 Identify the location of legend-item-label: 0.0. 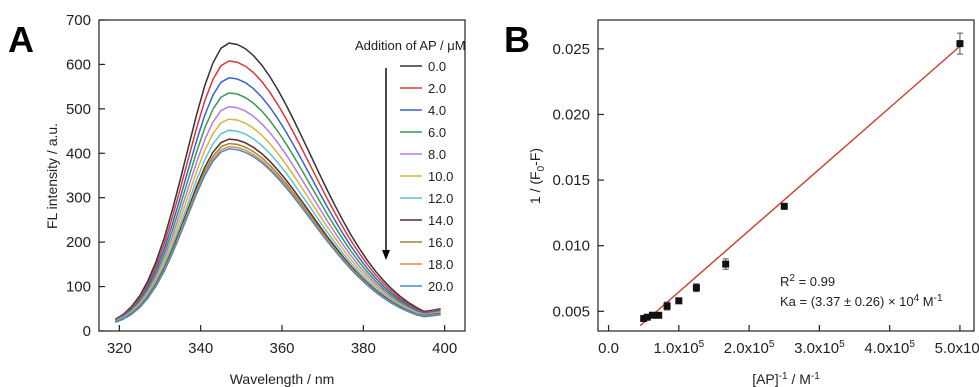
(437, 66).